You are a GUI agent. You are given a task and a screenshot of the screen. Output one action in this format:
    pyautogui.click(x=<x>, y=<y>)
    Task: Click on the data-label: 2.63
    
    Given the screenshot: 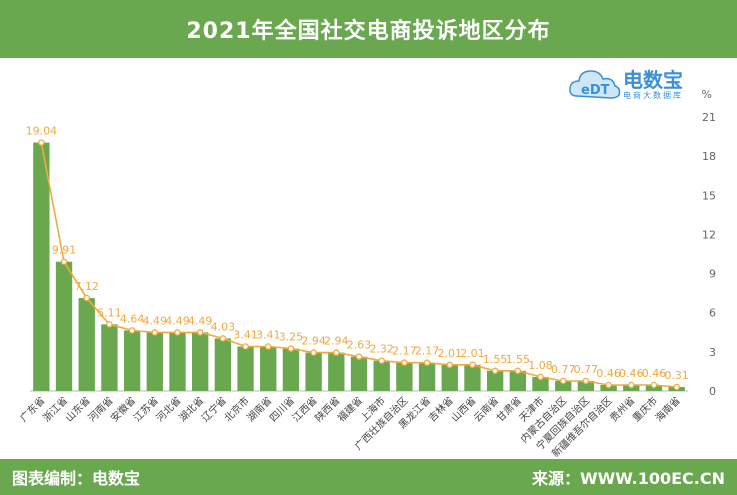 What is the action you would take?
    pyautogui.click(x=359, y=345)
    